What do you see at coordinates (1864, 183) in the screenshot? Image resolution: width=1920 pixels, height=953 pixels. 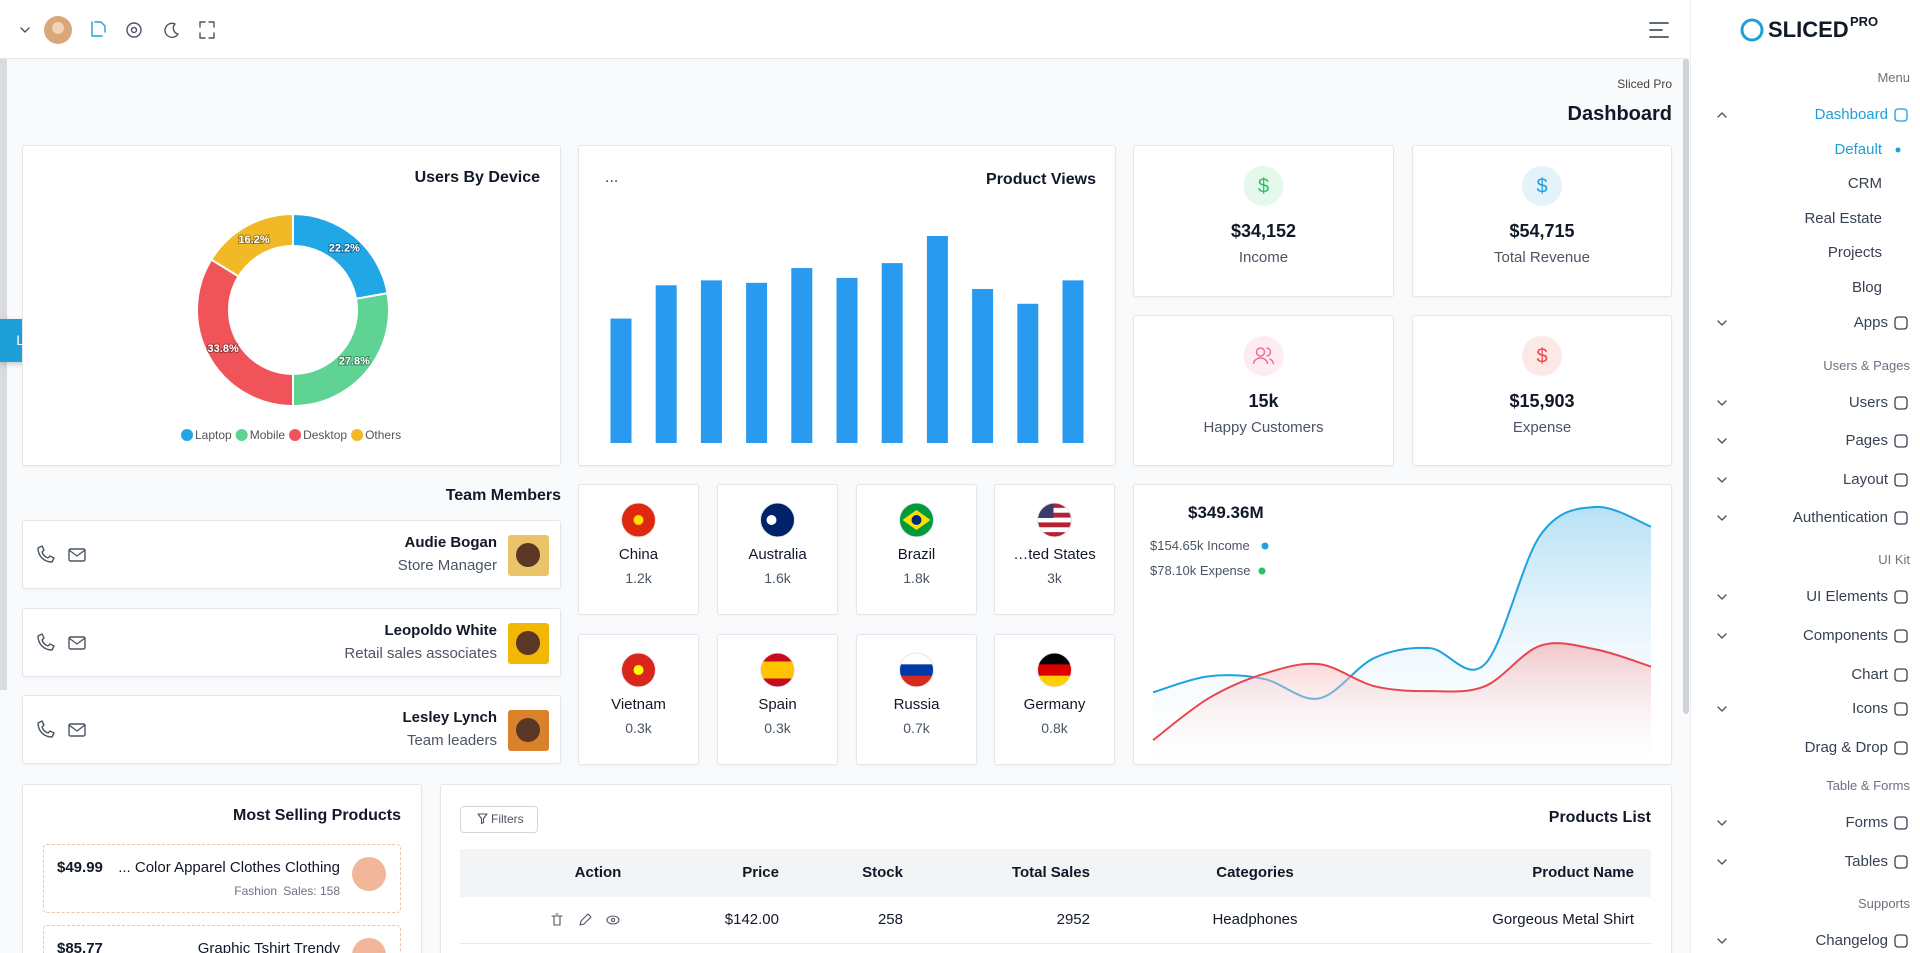 I see `sidebar-subitem: CRM` at bounding box center [1864, 183].